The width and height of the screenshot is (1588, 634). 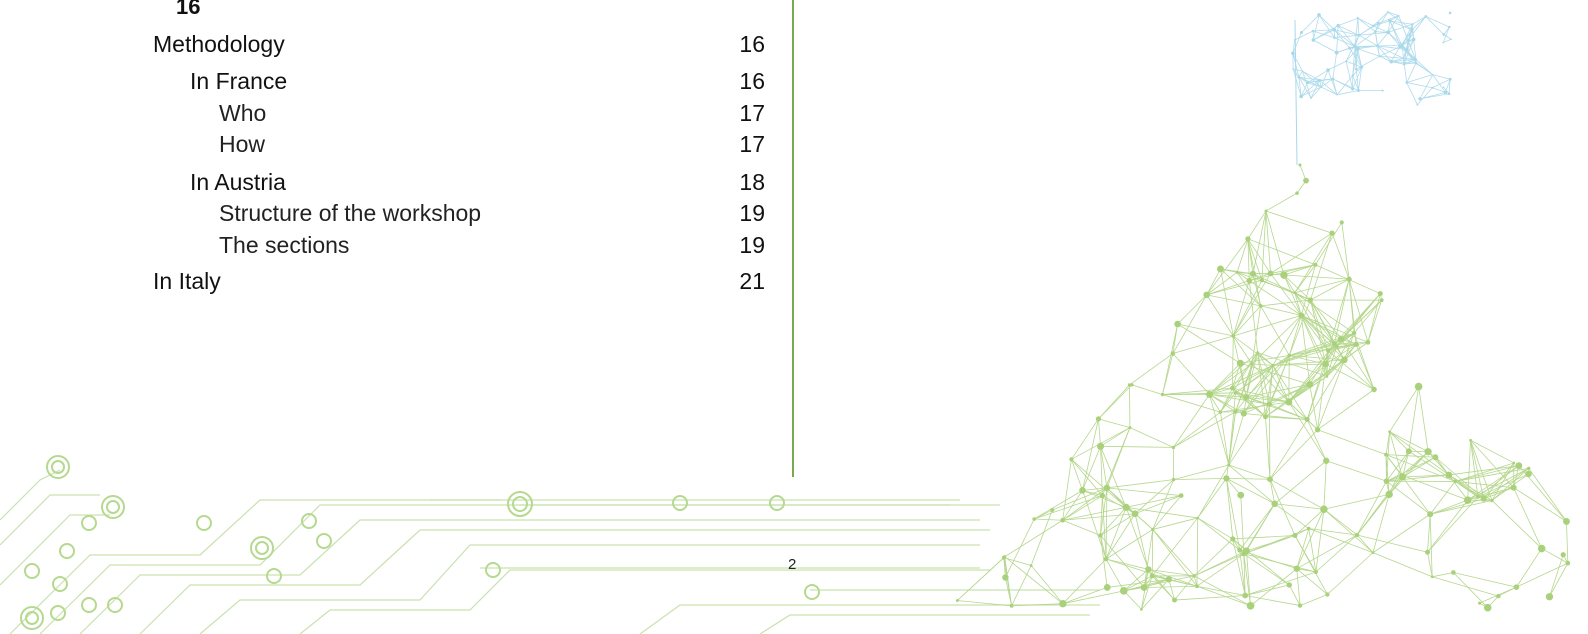 What do you see at coordinates (390, 283) in the screenshot?
I see `toc-entry-in-italy: In Italy 21` at bounding box center [390, 283].